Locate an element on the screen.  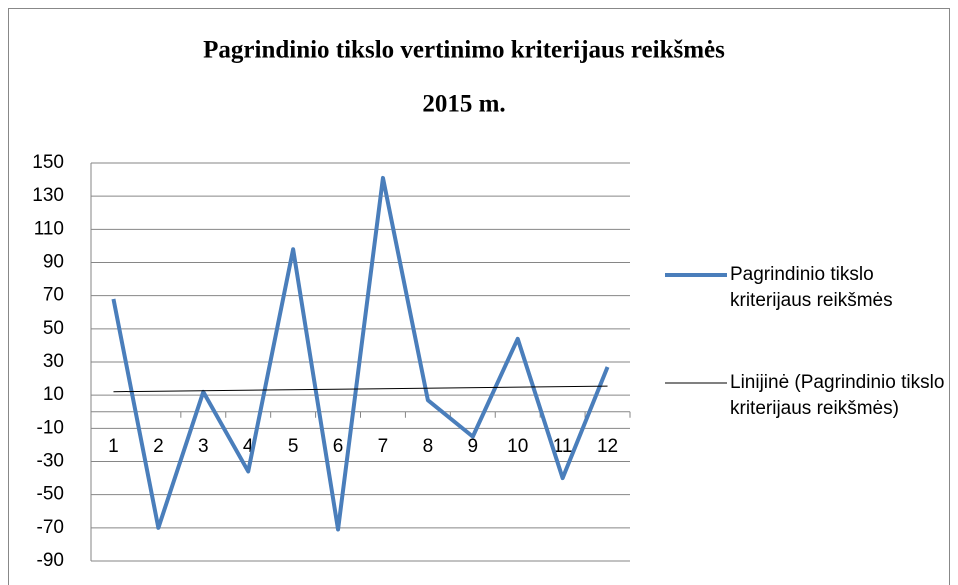
y-tick-label: -90 is located at coordinates (50, 560).